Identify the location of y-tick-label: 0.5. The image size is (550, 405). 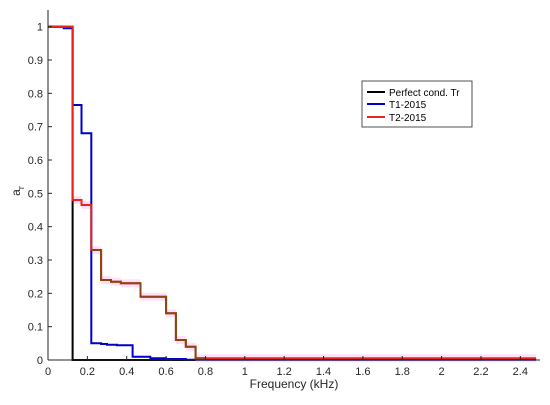
(35, 194).